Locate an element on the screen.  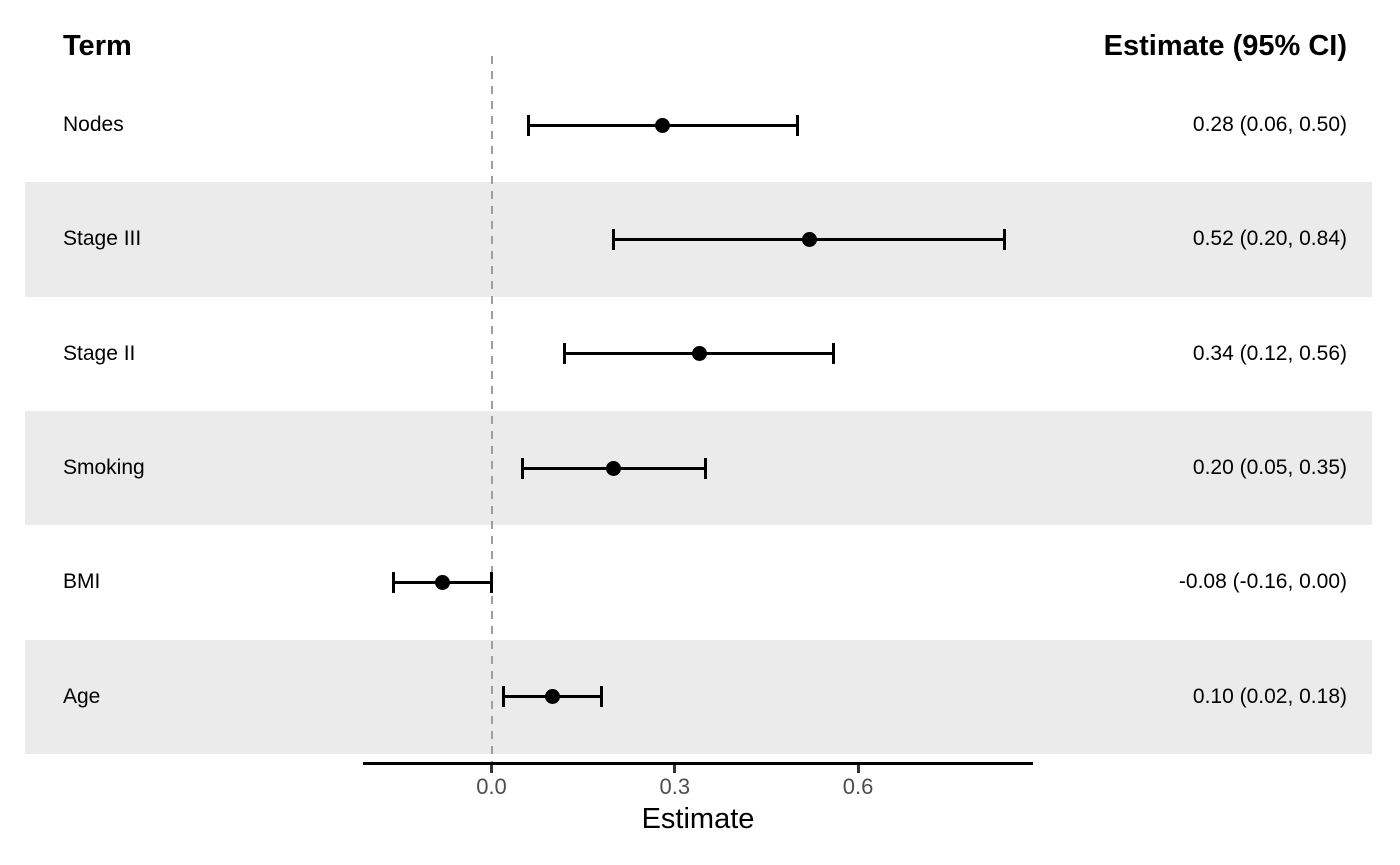
term-label: Age is located at coordinates (82, 696).